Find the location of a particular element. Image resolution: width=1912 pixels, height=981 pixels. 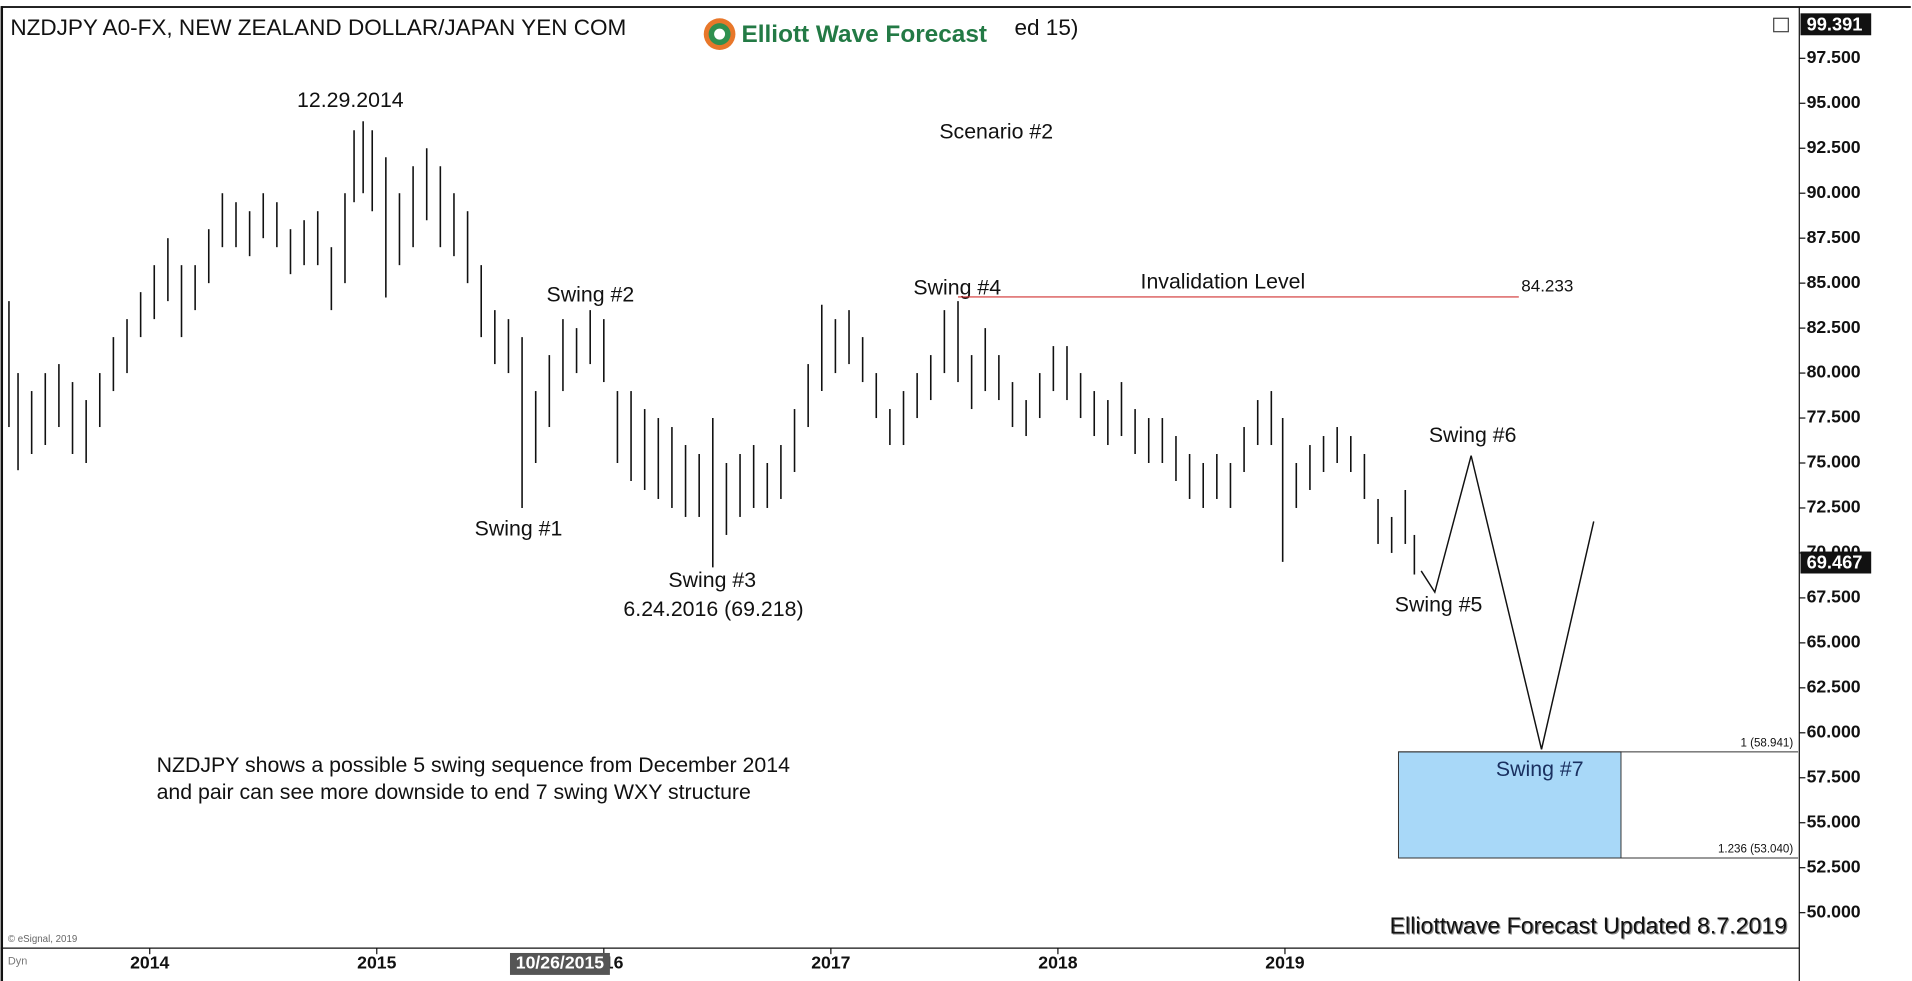

y-tick-label: 52.500 is located at coordinates (1834, 866).